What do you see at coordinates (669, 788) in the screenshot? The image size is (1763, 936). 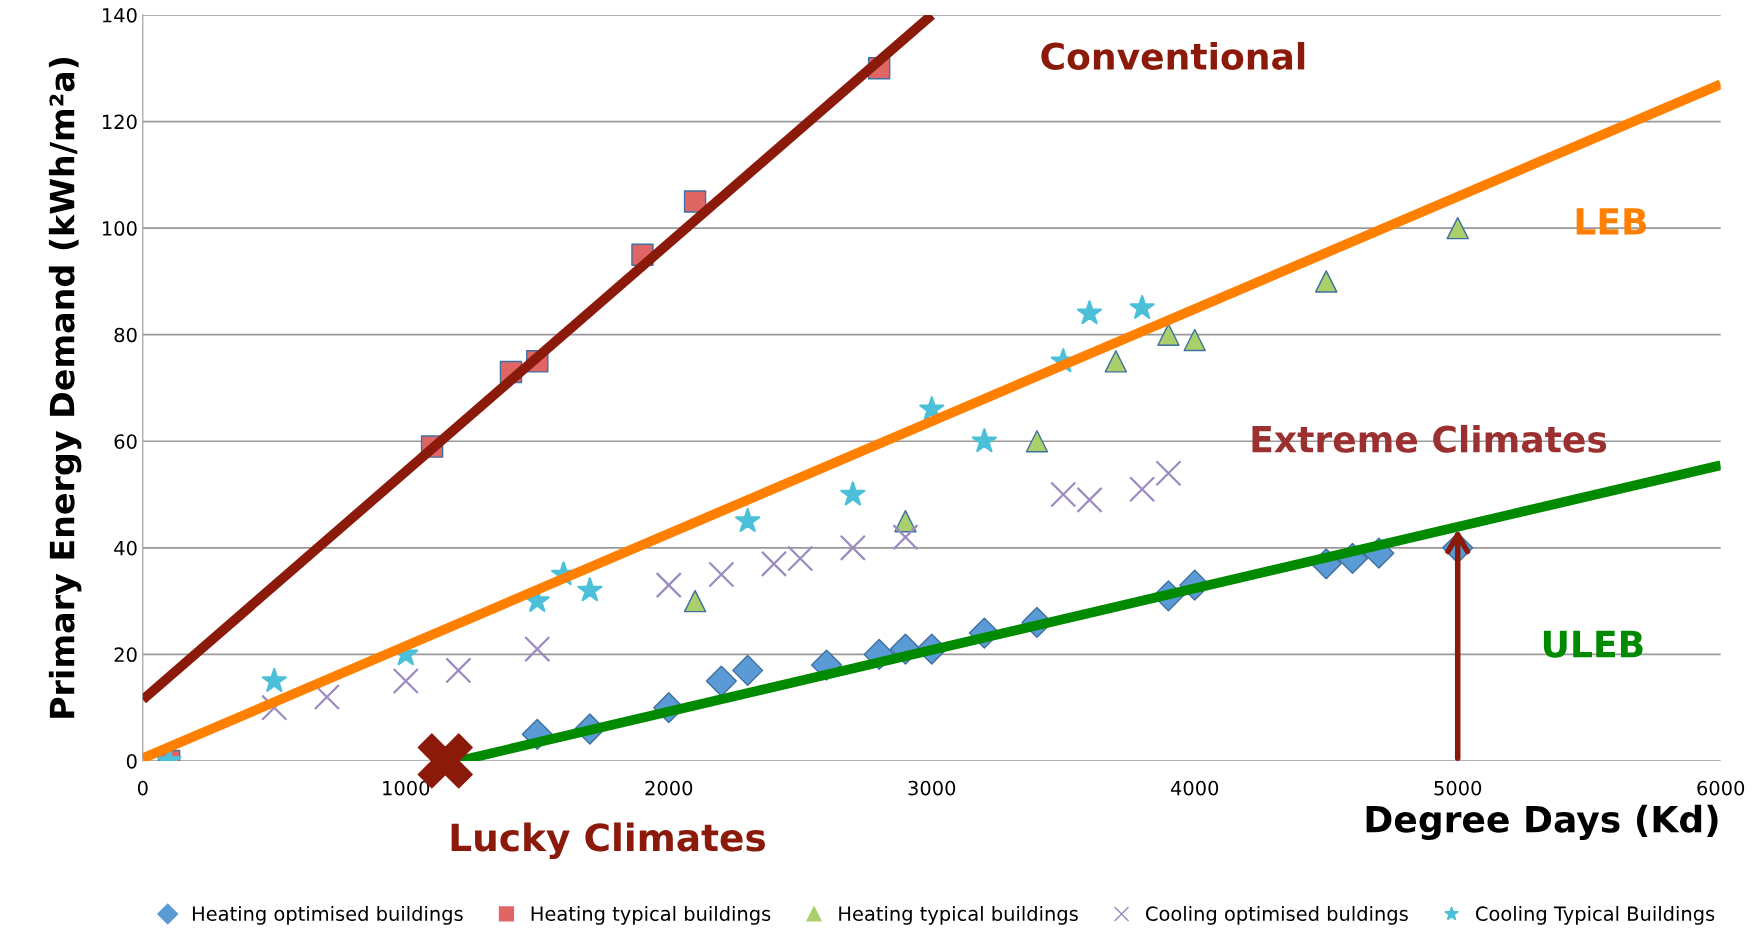 I see `x-tick-label: 2000` at bounding box center [669, 788].